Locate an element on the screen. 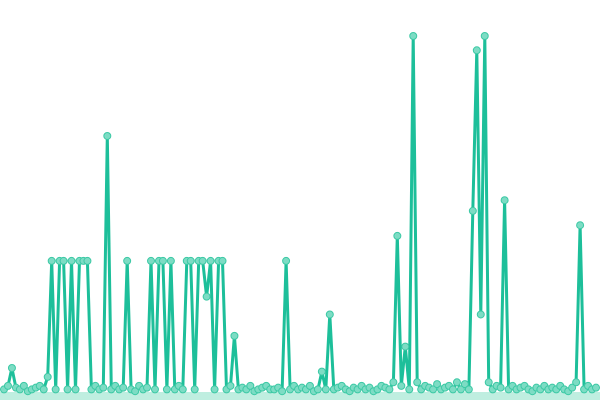 This screenshot has width=600, height=400. baseline-band is located at coordinates (300, 396).